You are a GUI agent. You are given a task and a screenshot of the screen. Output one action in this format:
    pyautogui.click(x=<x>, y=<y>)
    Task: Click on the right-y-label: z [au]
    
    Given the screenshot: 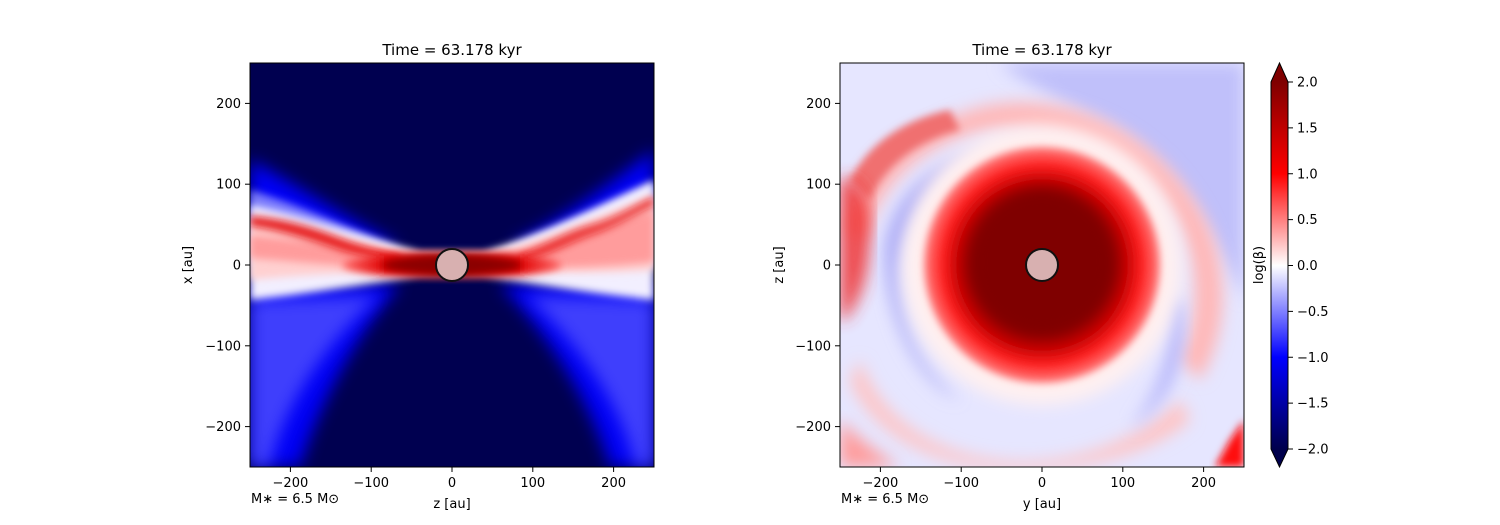 What is the action you would take?
    pyautogui.click(x=779, y=264)
    